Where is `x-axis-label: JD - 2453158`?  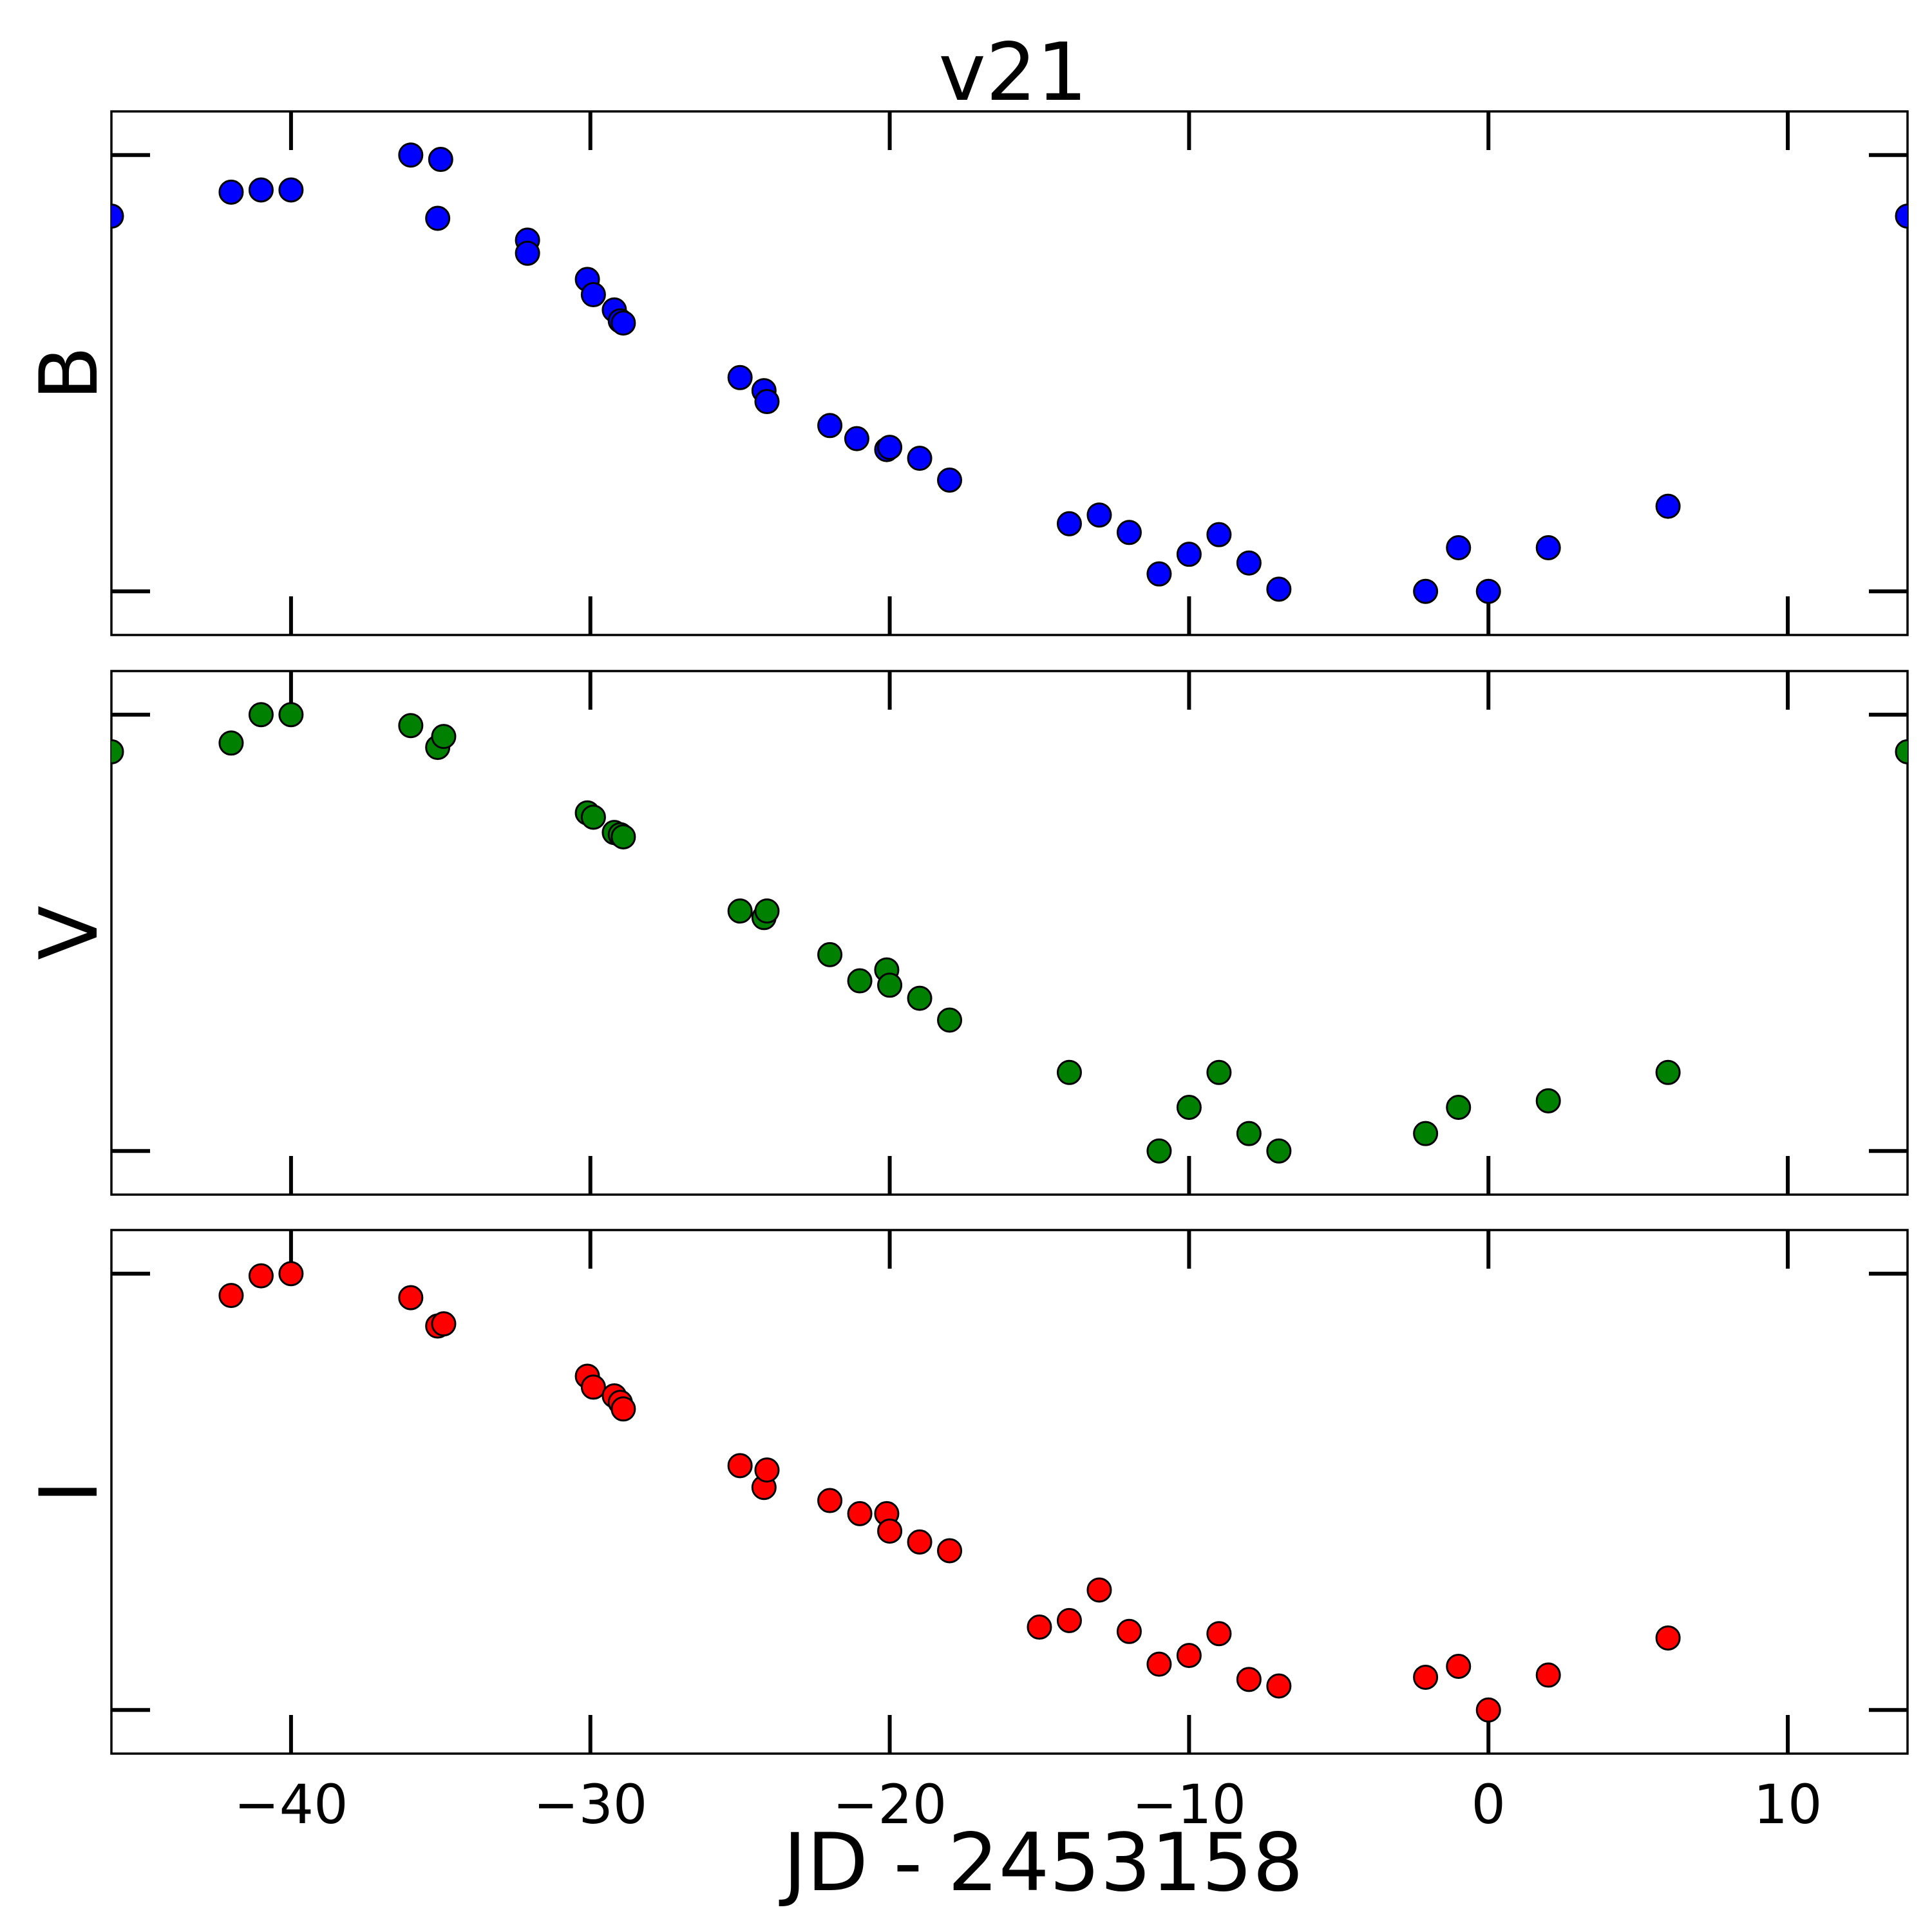
x-axis-label: JD - 2453158 is located at coordinates (1041, 1863).